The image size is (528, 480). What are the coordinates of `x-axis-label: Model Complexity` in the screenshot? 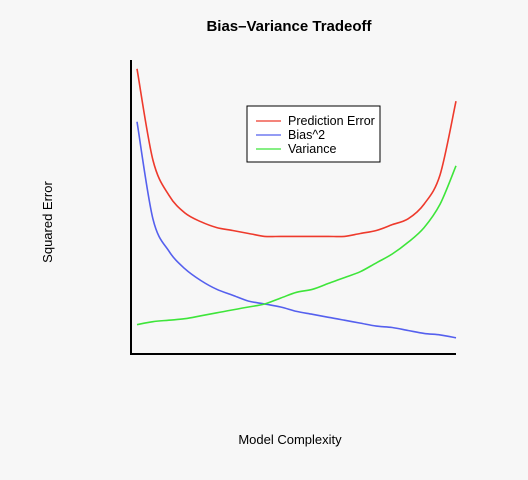 It's located at (290, 439).